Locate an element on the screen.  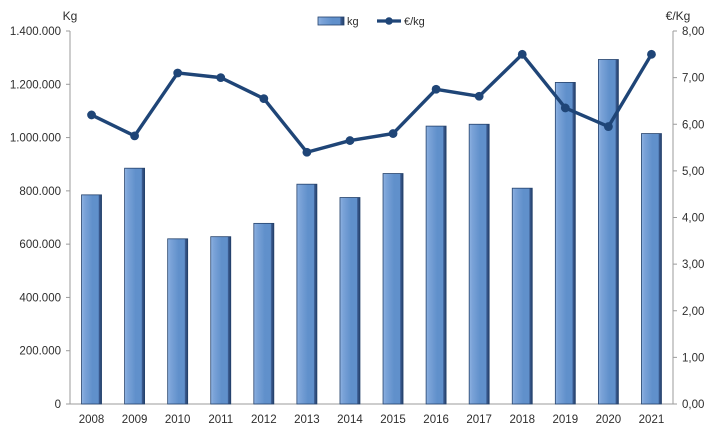
left-axis-title: Kg is located at coordinates (70, 16).